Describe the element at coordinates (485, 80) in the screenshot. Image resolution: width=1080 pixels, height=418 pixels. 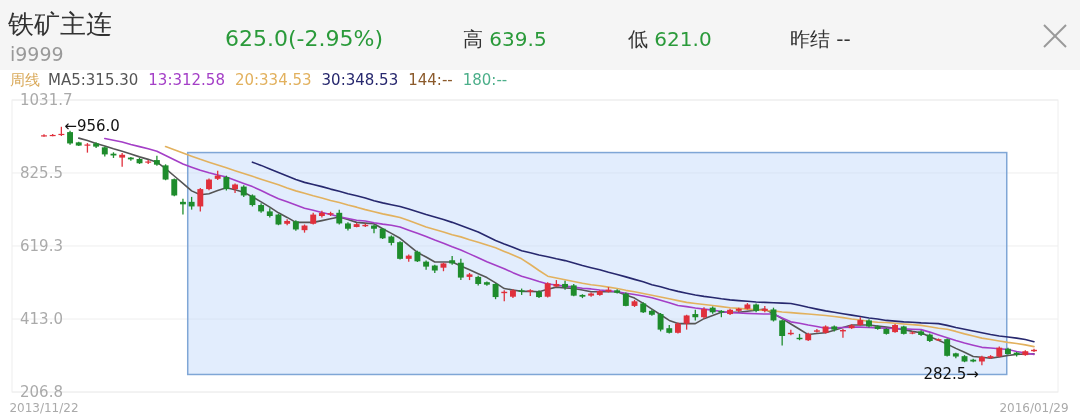
I see `legend-label: 180:--` at that location.